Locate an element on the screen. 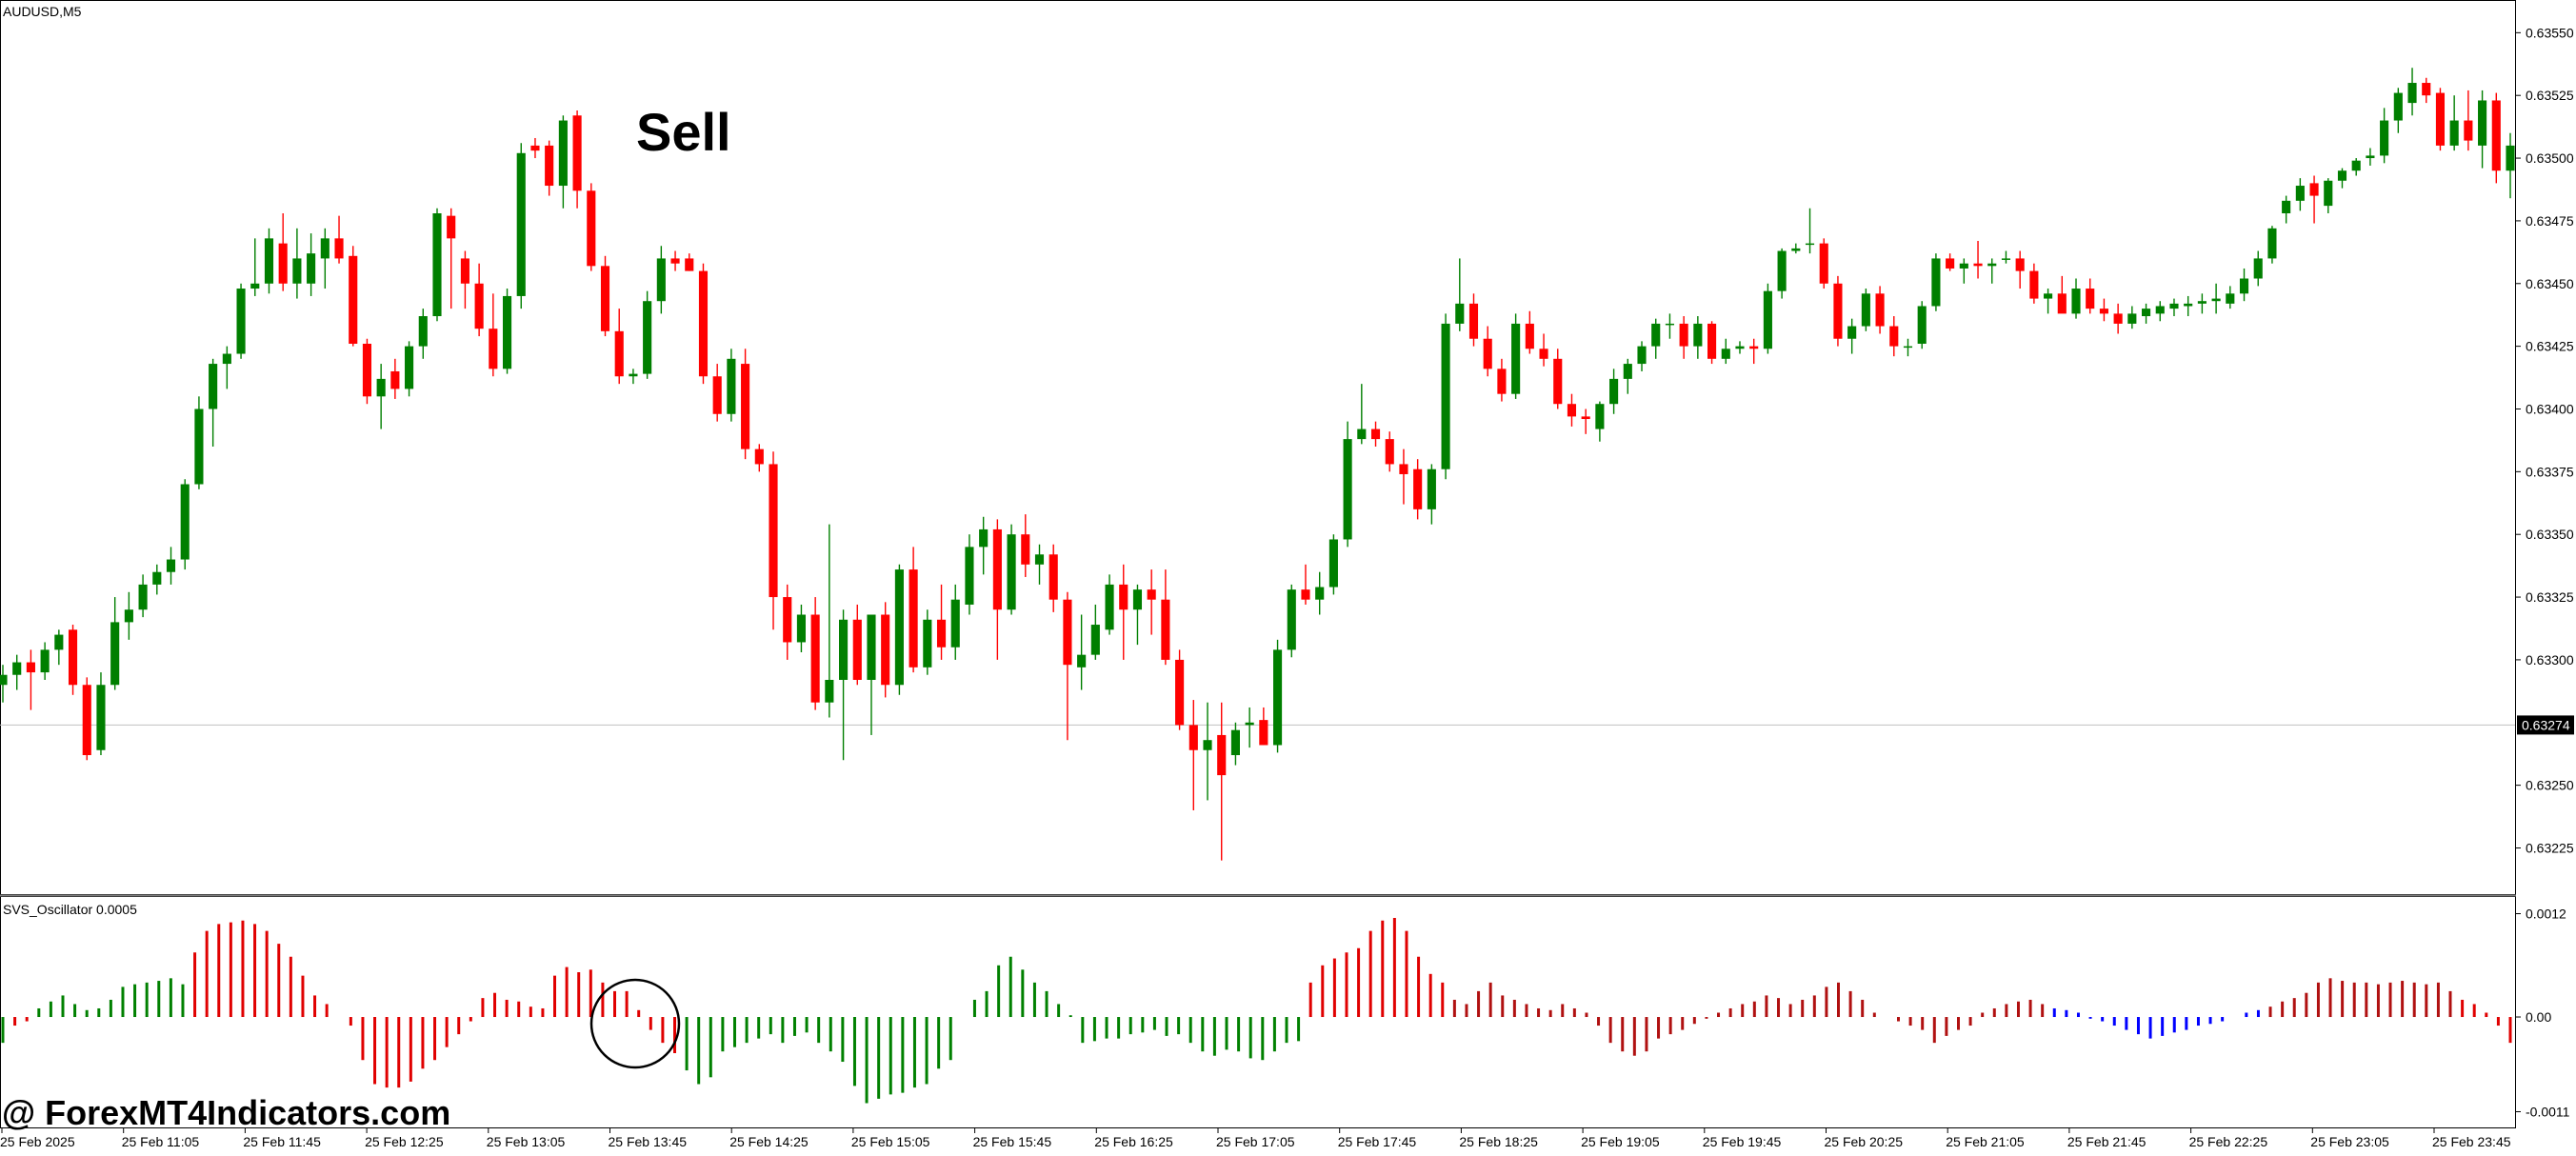 This screenshot has width=2576, height=1156. price-tick-label: 0.63475 is located at coordinates (2550, 221).